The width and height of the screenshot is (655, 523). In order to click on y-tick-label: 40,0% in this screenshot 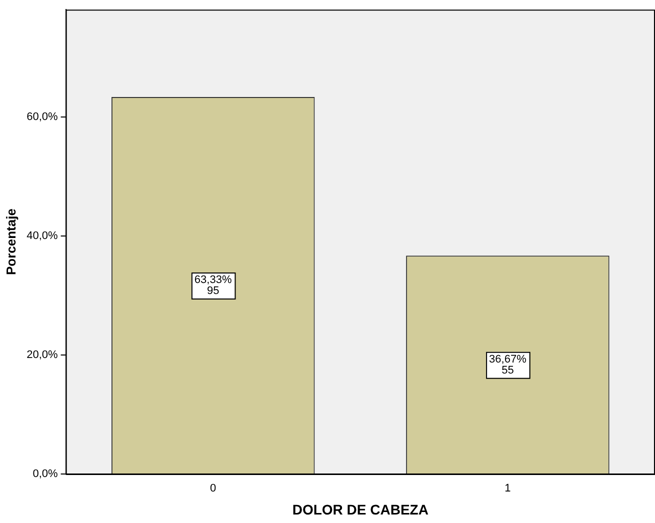, I will do `click(42, 236)`.